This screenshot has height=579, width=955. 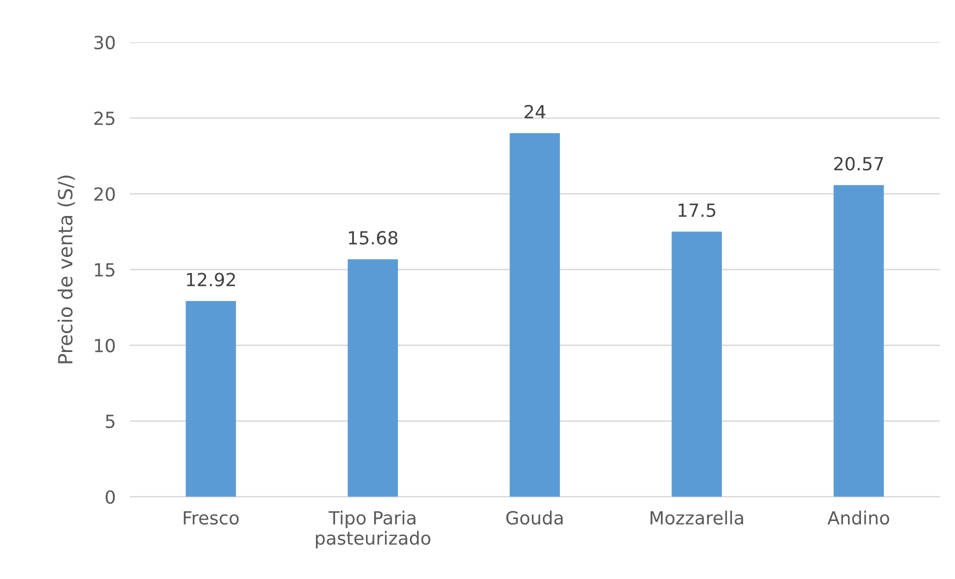 I want to click on data-label: 24, so click(x=535, y=111).